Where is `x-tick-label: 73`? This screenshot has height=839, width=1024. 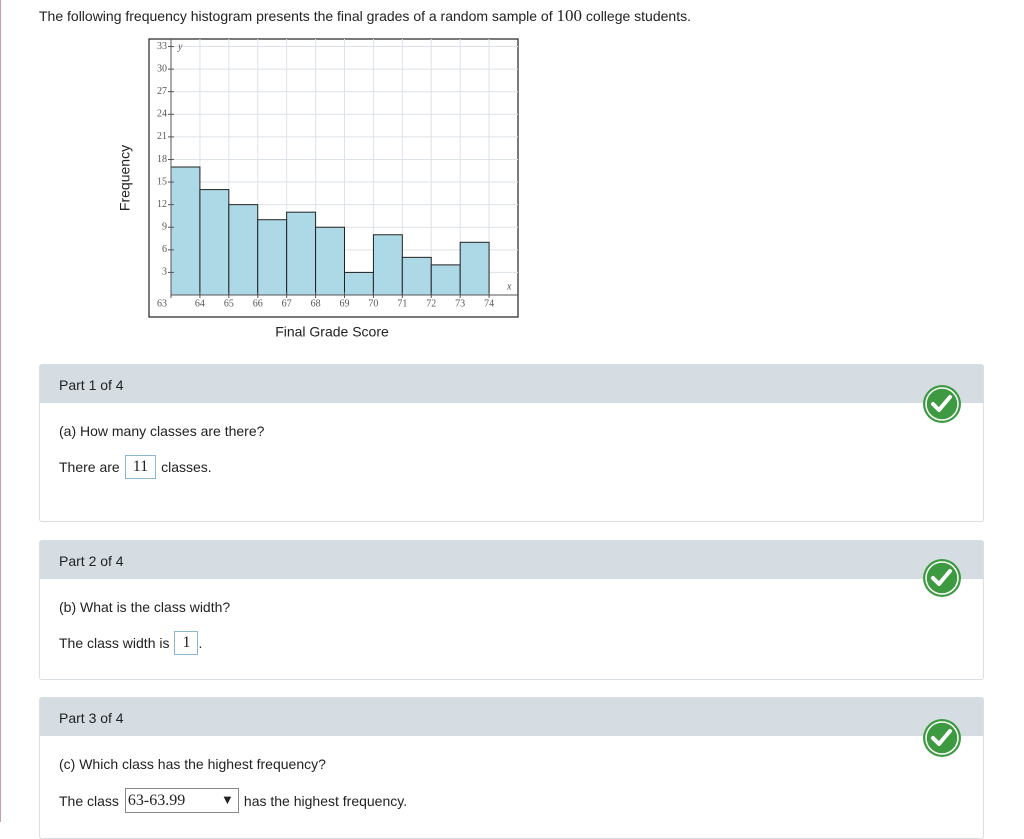 x-tick-label: 73 is located at coordinates (460, 303).